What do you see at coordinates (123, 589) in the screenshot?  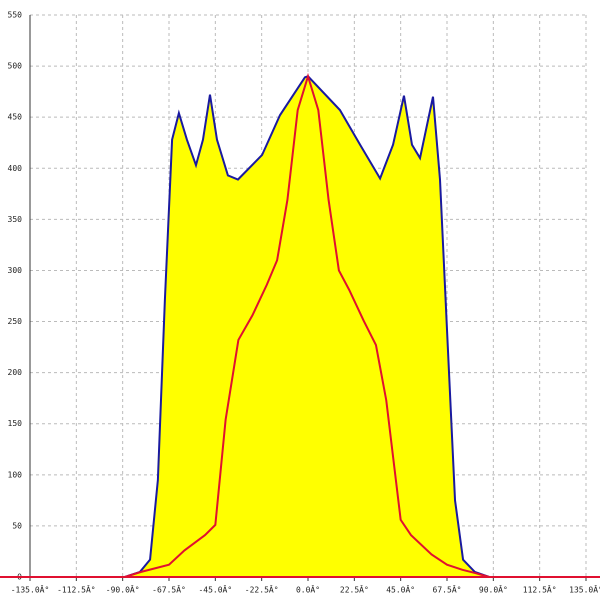 I see `x-tick-label: -90.0Â°` at bounding box center [123, 589].